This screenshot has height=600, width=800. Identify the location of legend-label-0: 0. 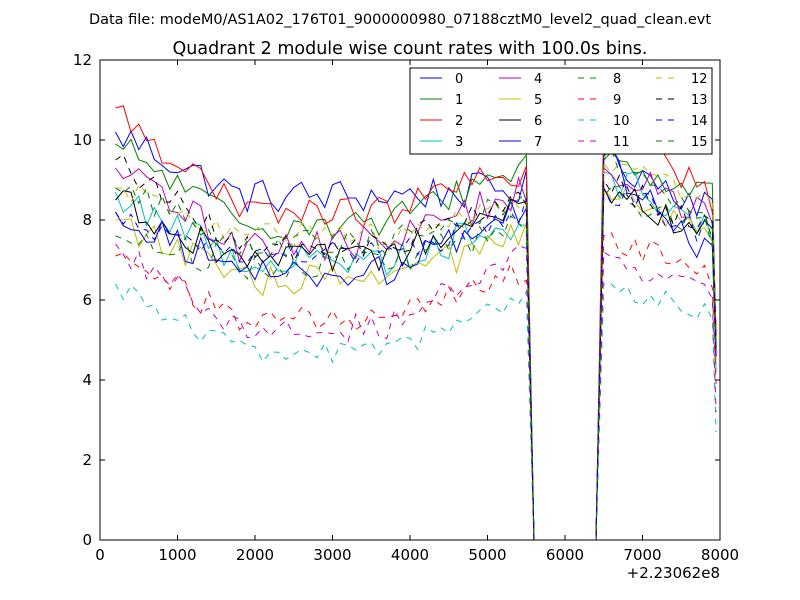
(459, 79).